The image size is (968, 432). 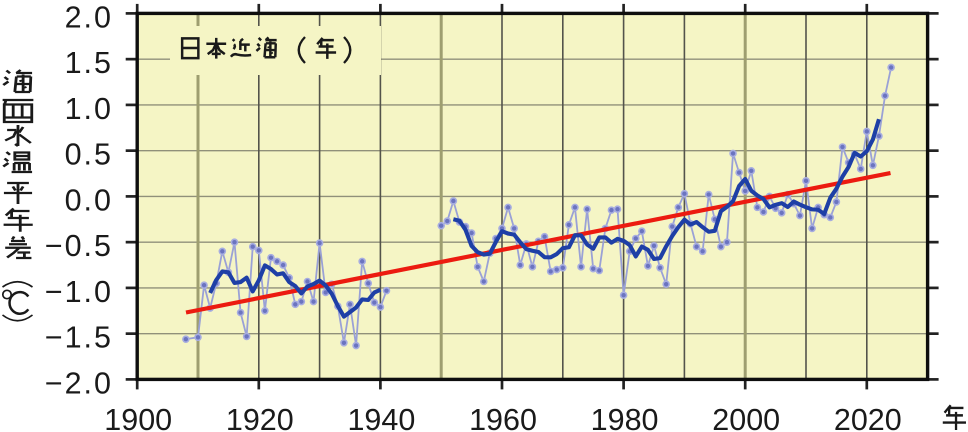 What do you see at coordinates (138, 417) in the screenshot?
I see `svg-text: 1900` at bounding box center [138, 417].